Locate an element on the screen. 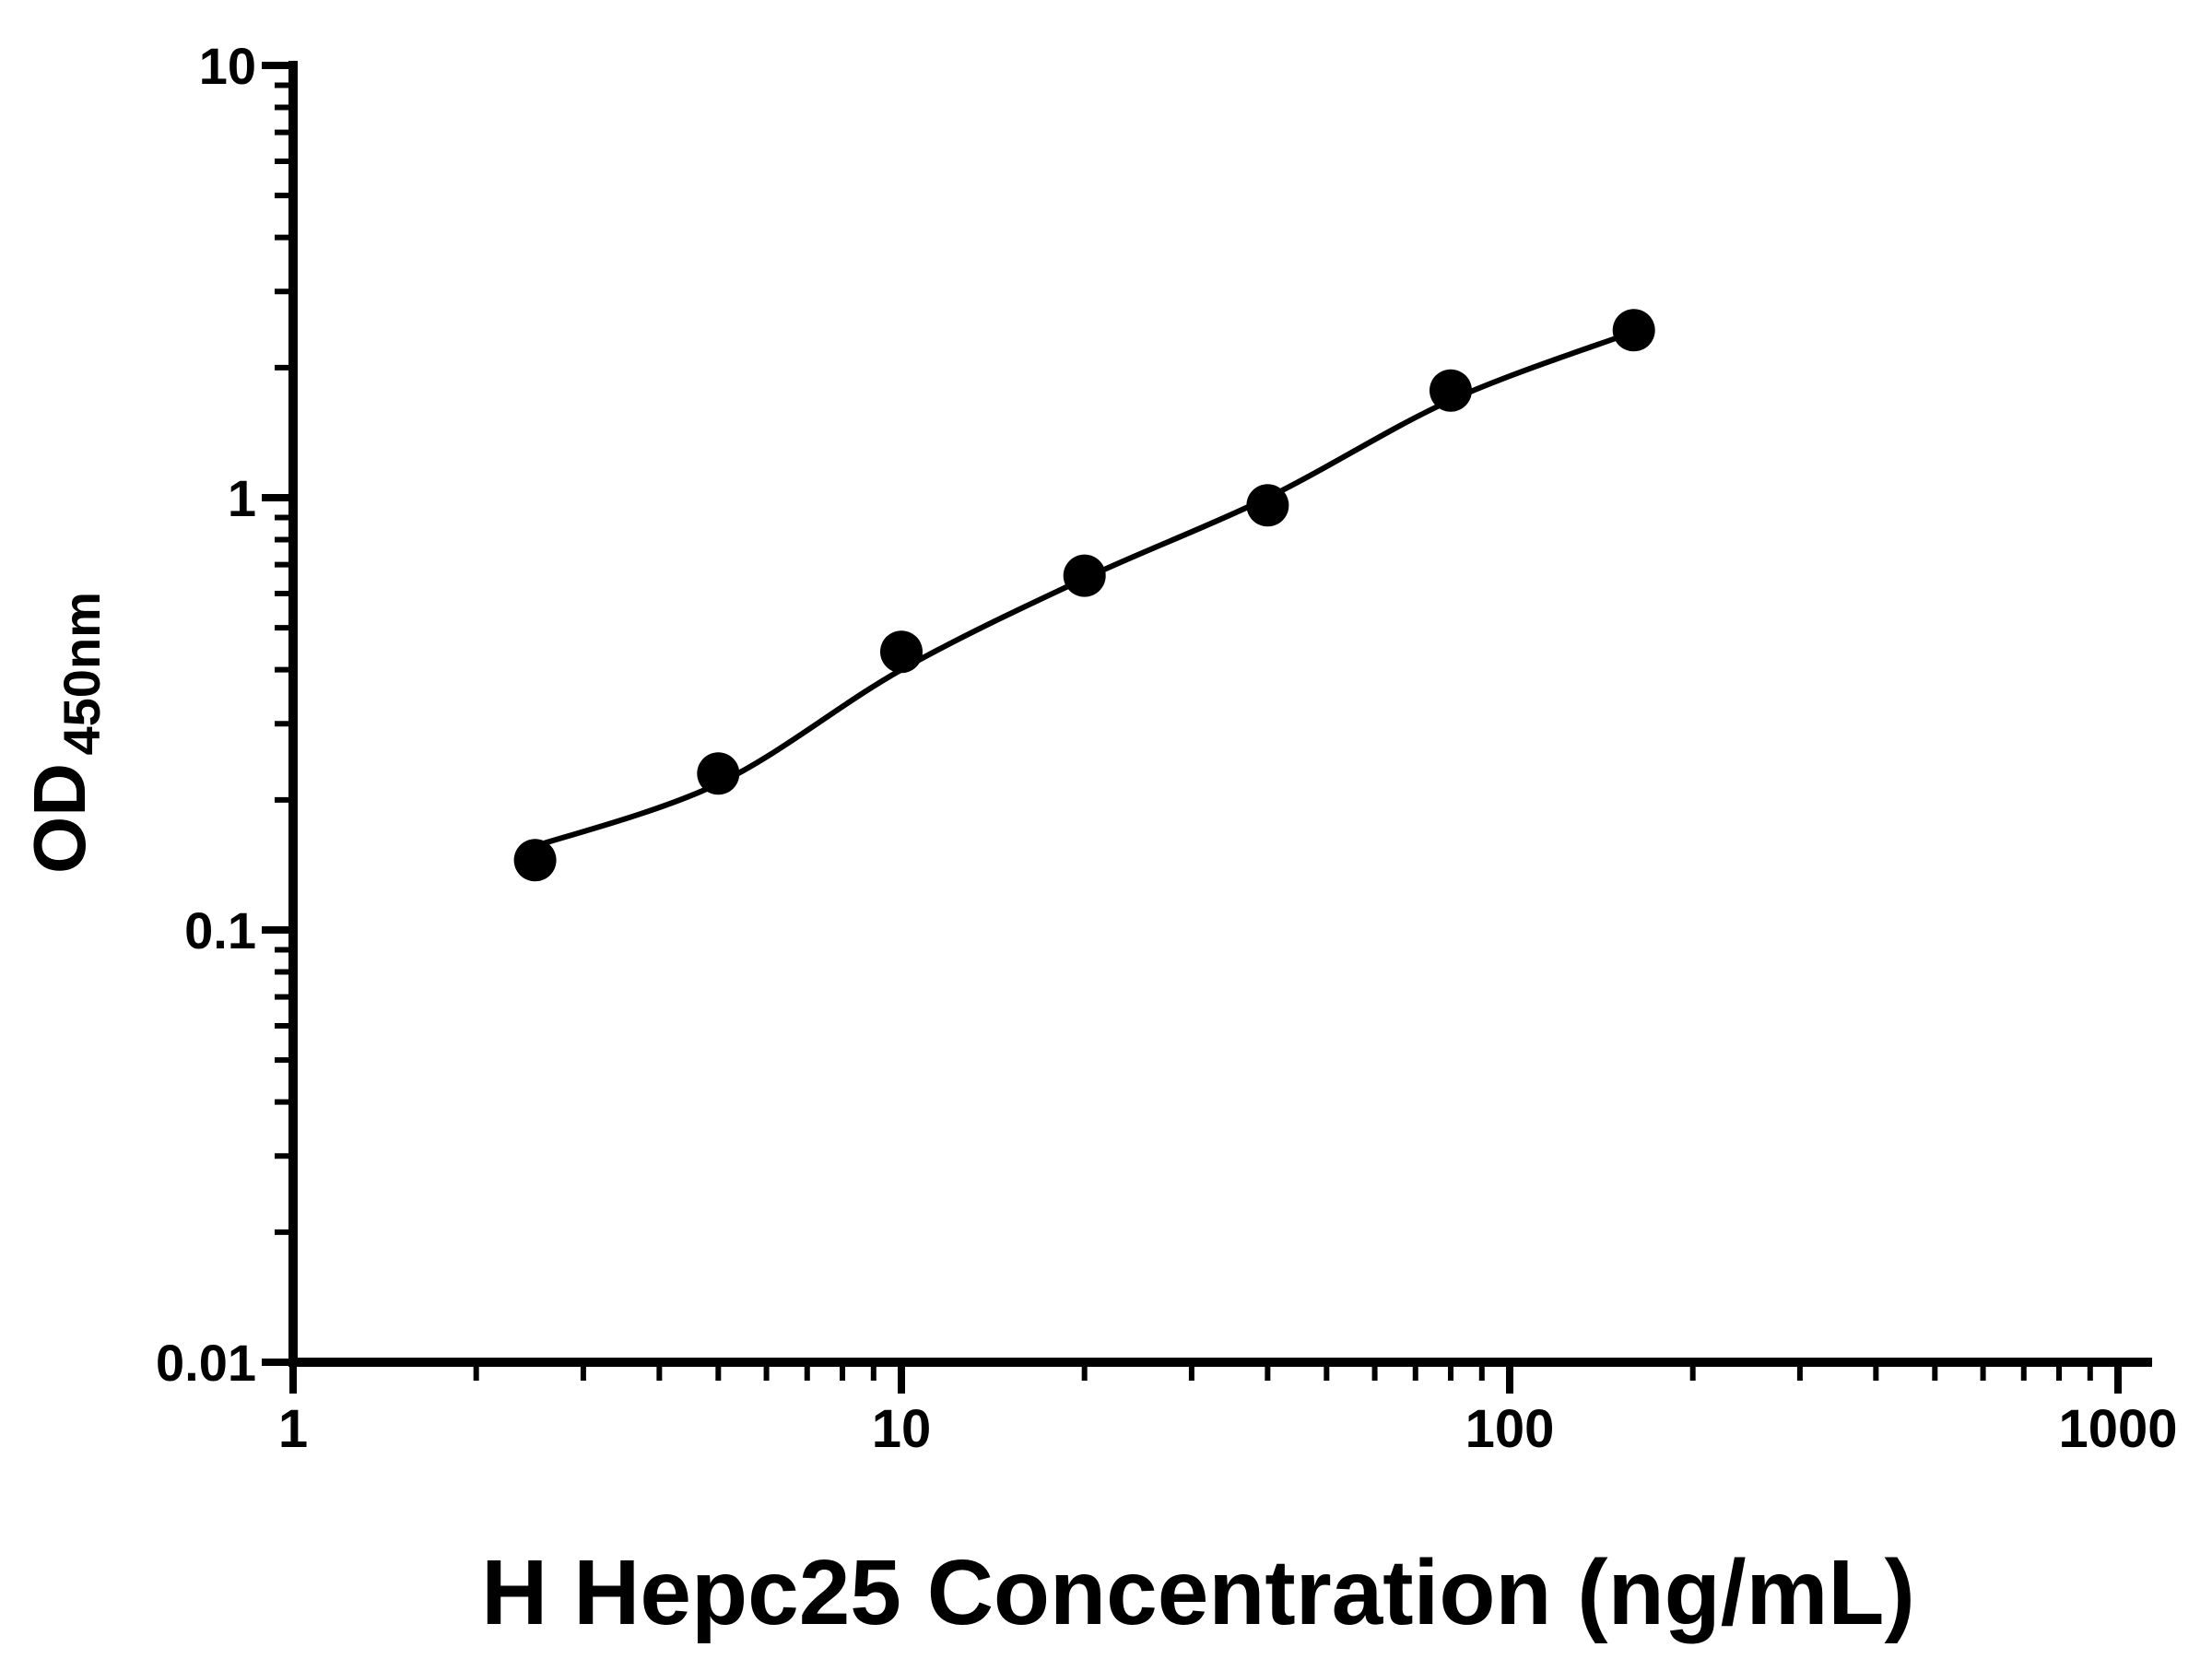  y-axis-title: OD 450nm is located at coordinates (64, 733).